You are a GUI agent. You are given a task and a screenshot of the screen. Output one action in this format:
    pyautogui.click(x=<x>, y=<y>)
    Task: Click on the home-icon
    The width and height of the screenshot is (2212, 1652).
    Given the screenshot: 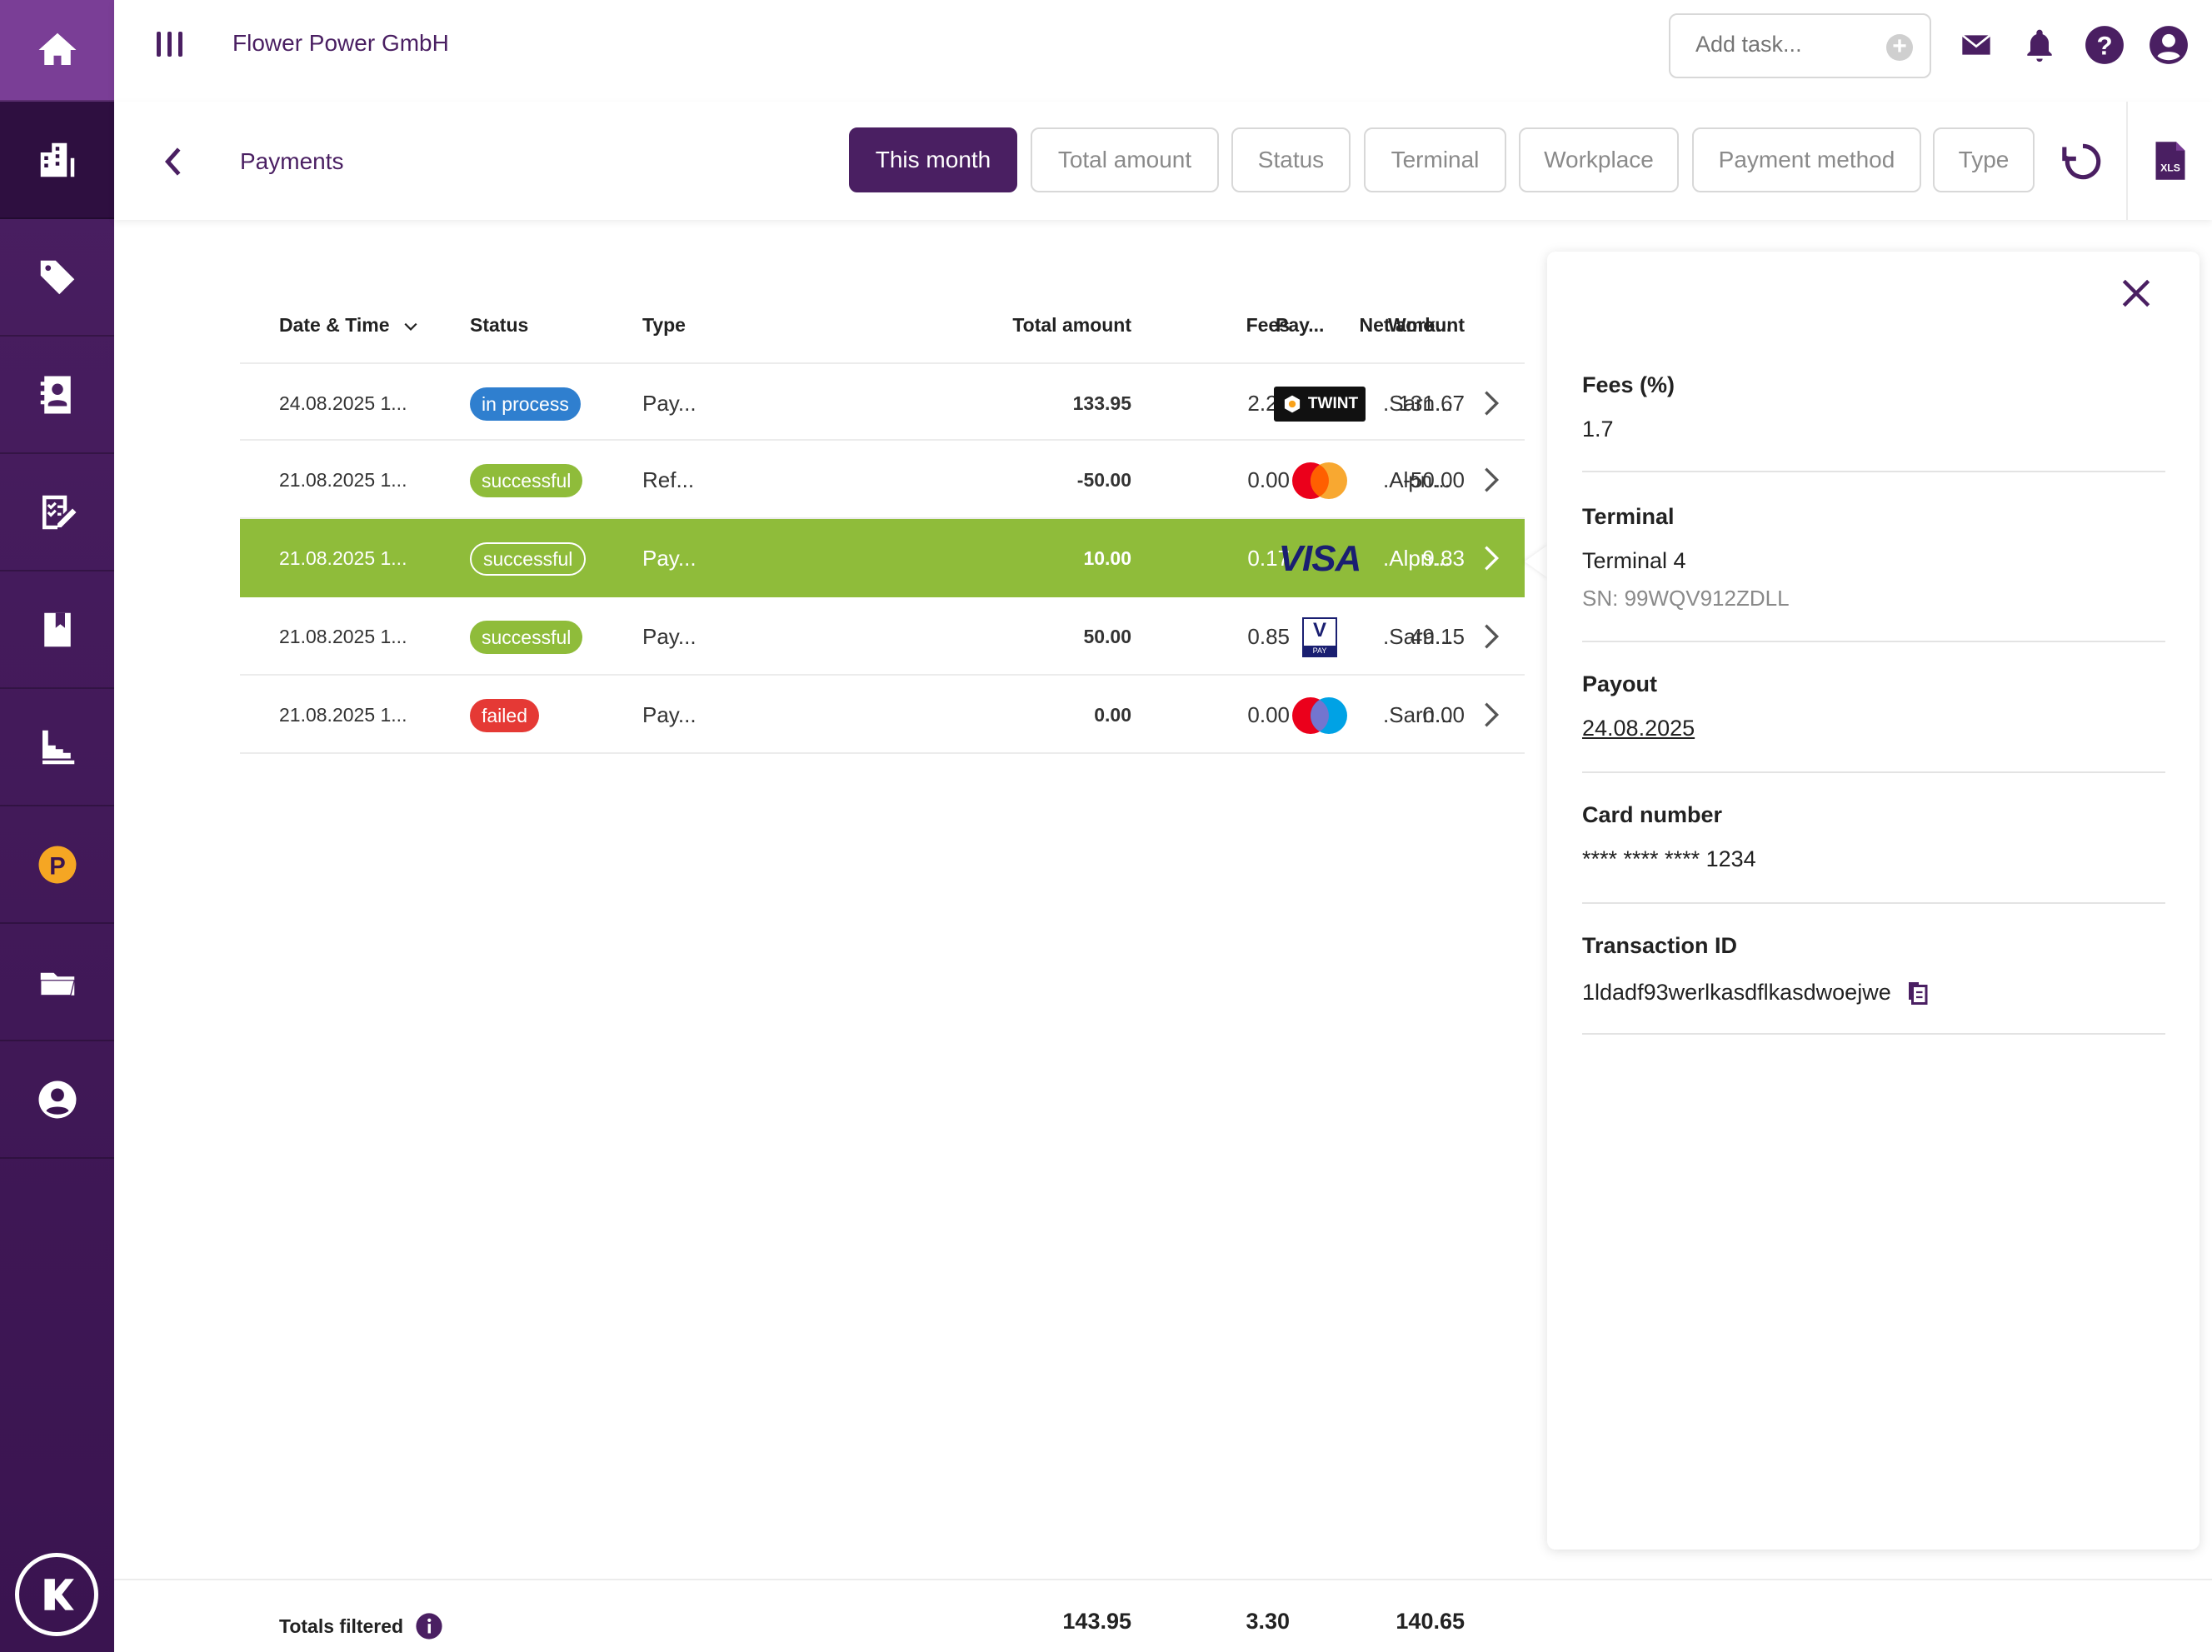 What is the action you would take?
    pyautogui.click(x=57, y=49)
    